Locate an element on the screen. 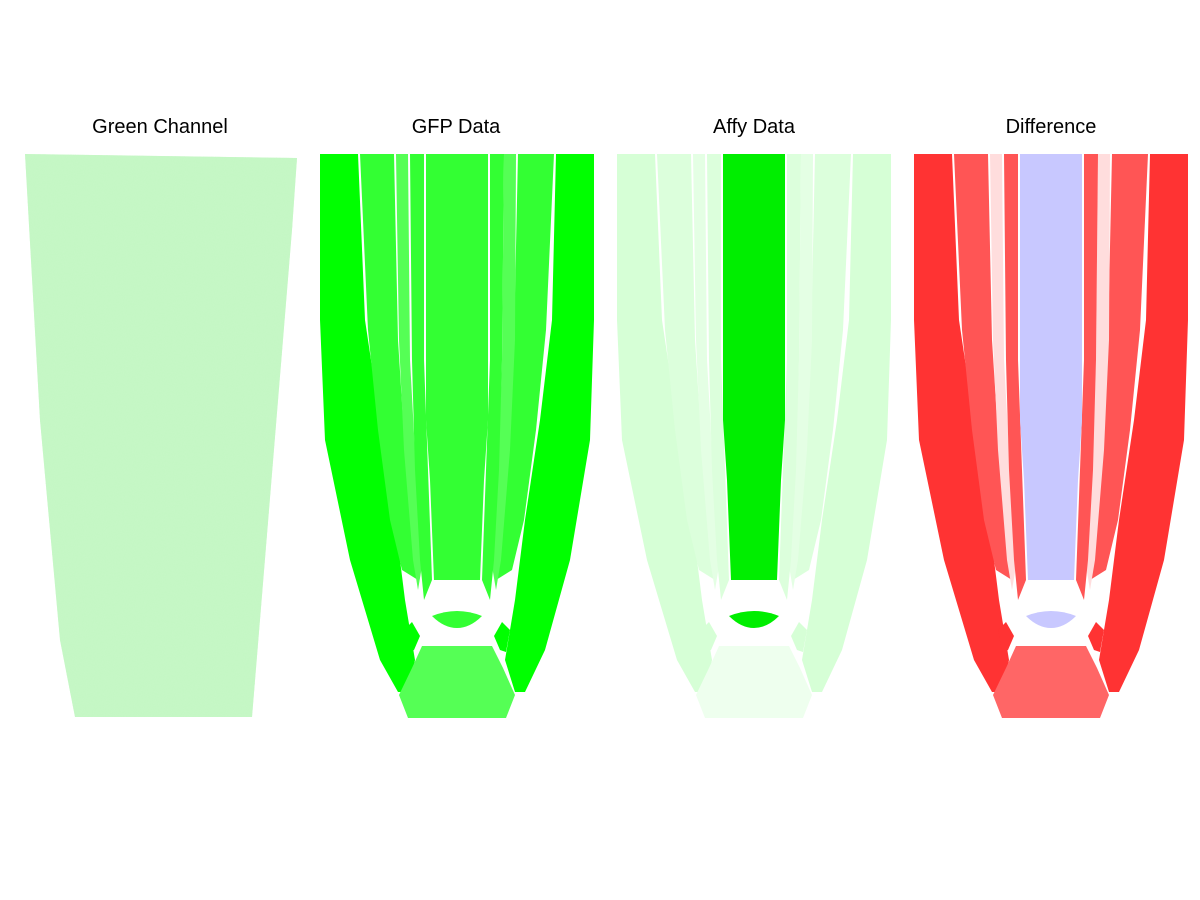 The width and height of the screenshot is (1200, 900). gfp-root-diagram is located at coordinates (457, 436).